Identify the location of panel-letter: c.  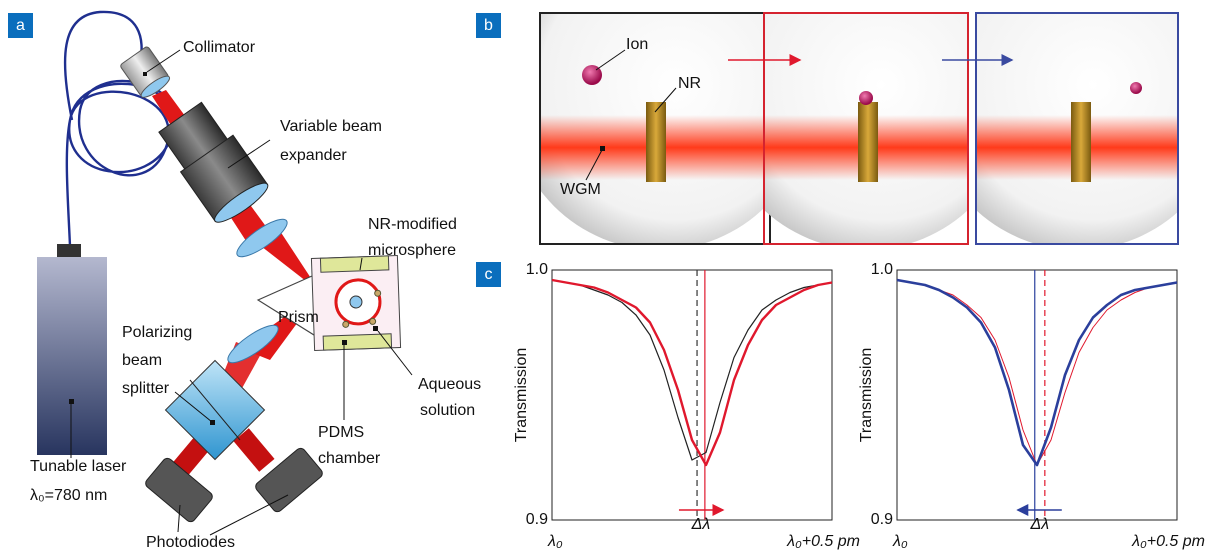
(489, 274).